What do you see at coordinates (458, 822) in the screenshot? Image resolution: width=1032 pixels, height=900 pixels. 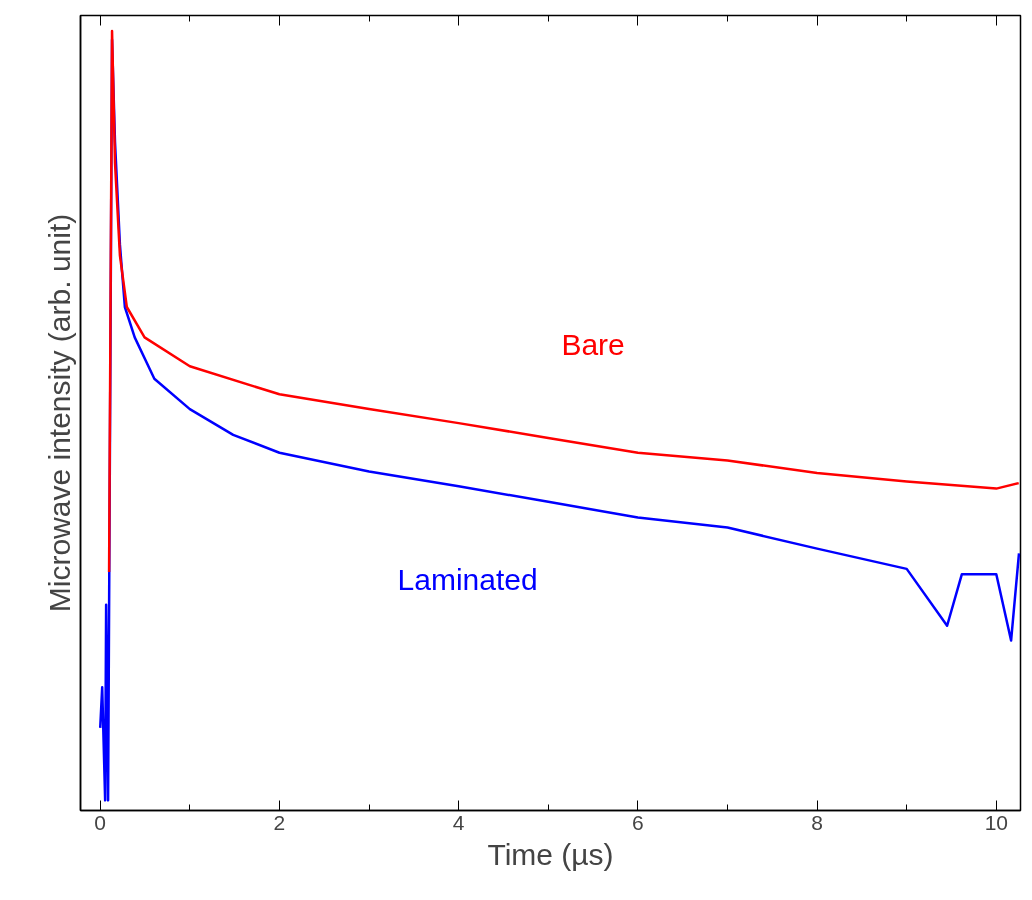 I see `x-tick-label: 4` at bounding box center [458, 822].